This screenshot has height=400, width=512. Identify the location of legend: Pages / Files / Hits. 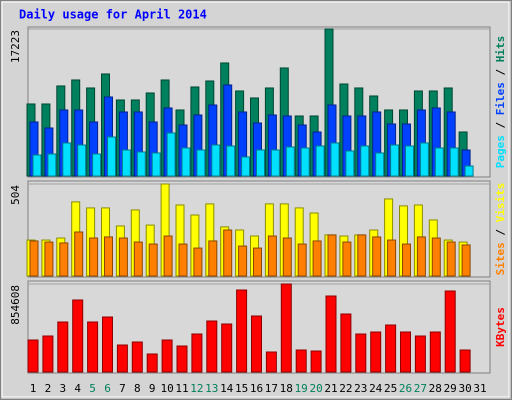
(500, 102).